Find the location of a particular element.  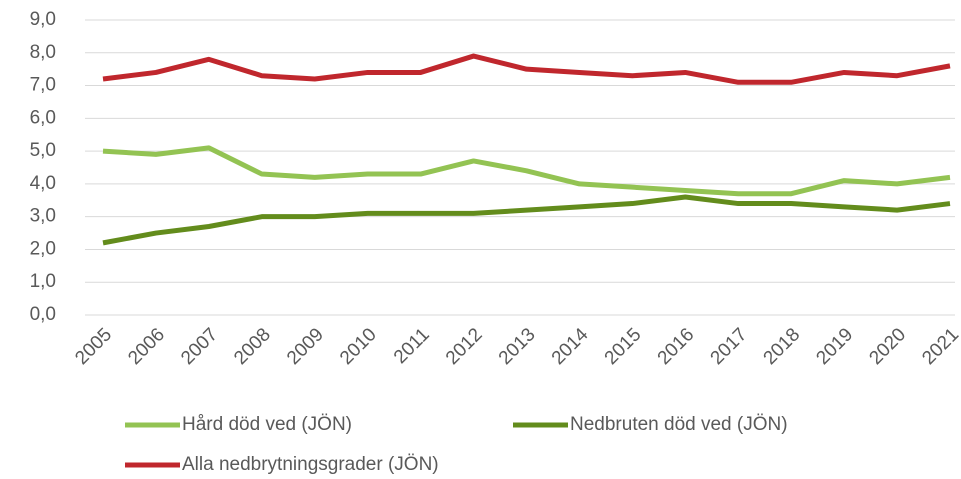

x-tick-label: 2020 is located at coordinates (887, 346).